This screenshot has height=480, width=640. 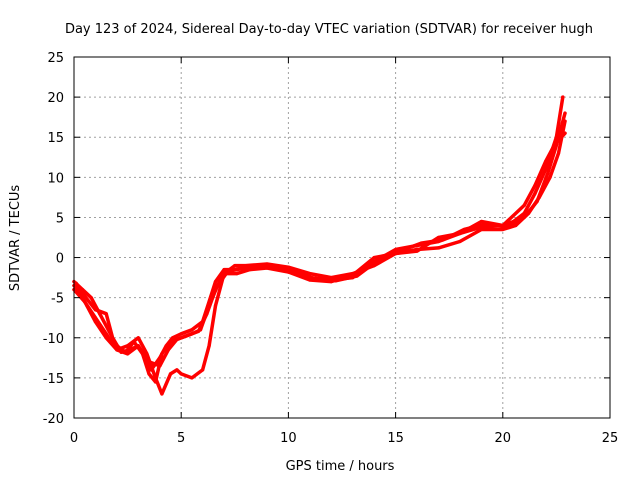 What do you see at coordinates (53, 419) in the screenshot?
I see `y-tick-label: -20` at bounding box center [53, 419].